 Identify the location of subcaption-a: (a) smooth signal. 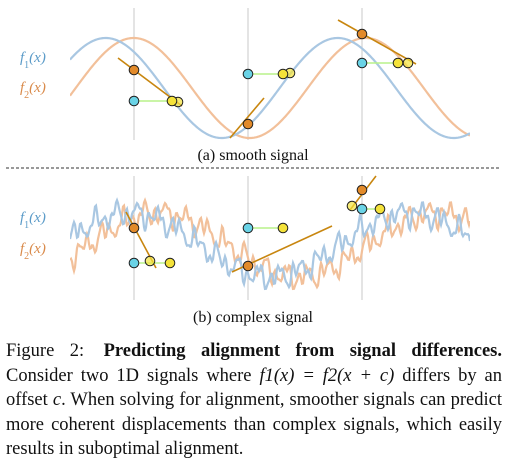
(253, 155).